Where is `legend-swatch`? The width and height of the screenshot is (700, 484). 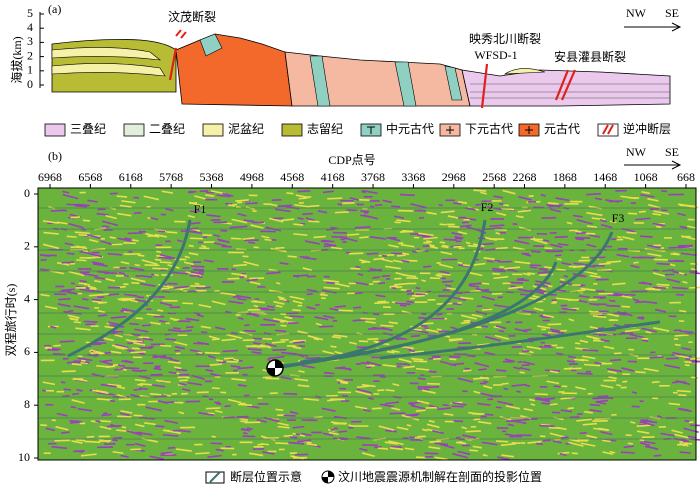
legend-swatch is located at coordinates (55, 130).